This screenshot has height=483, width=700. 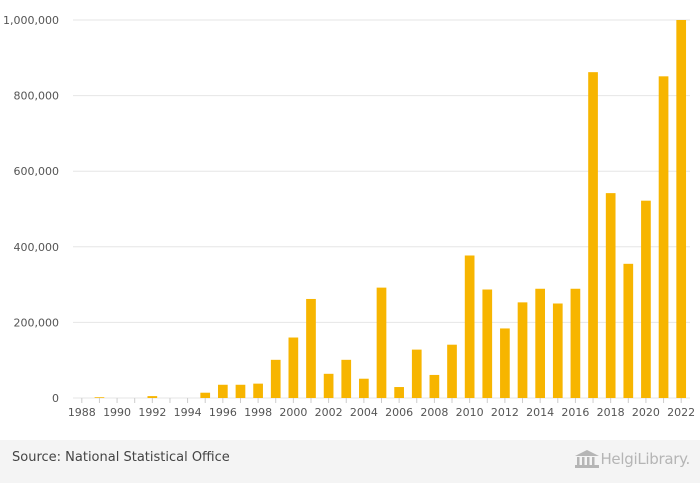 What do you see at coordinates (346, 378) in the screenshot?
I see `bar-2003` at bounding box center [346, 378].